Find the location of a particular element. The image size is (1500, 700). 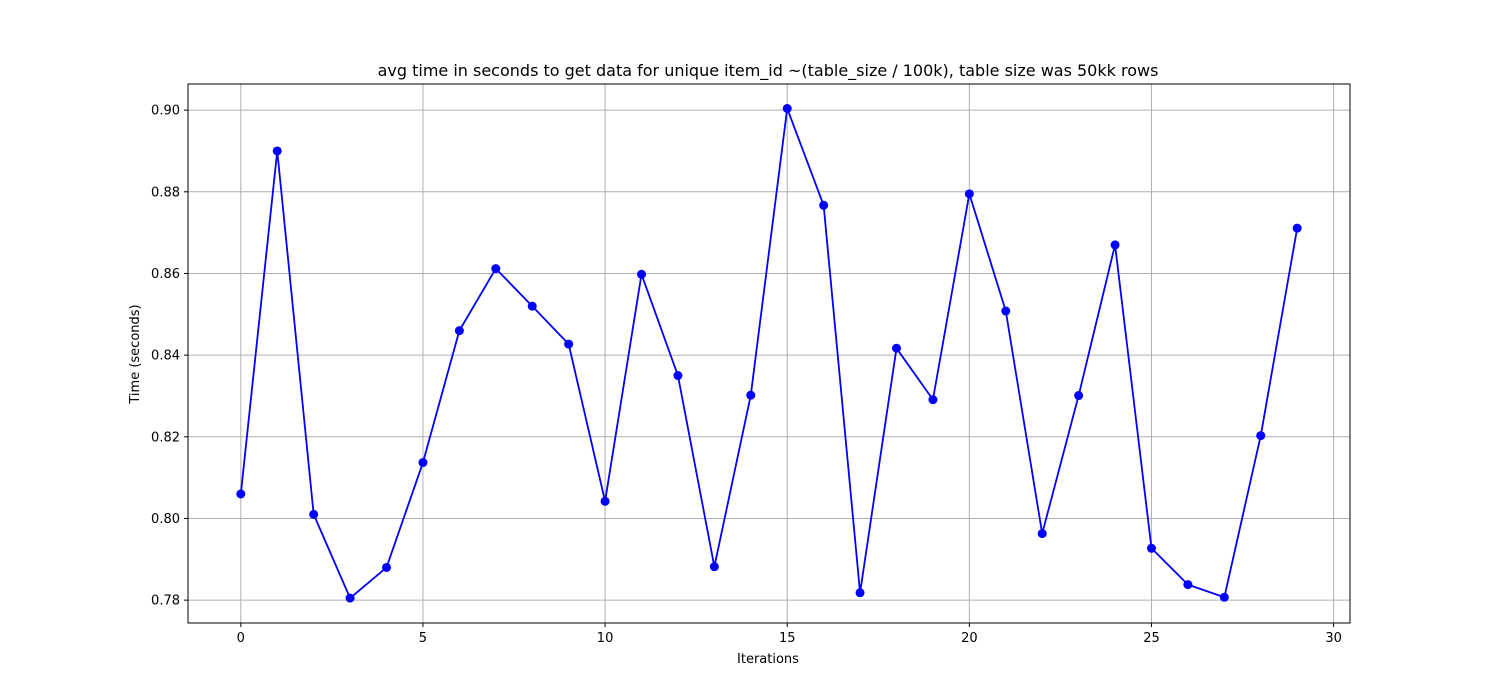

y-axis-label: Time (seconds) is located at coordinates (135, 354).